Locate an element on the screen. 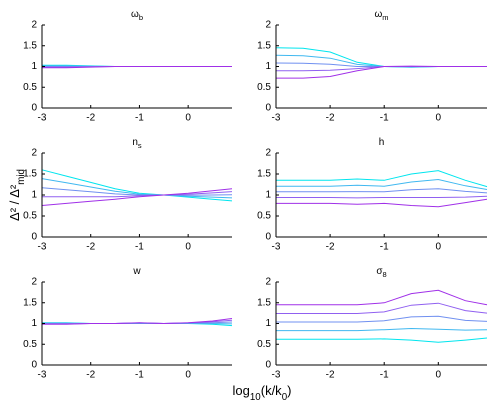 The image size is (491, 406). panel-title-sub: 8 is located at coordinates (385, 274).